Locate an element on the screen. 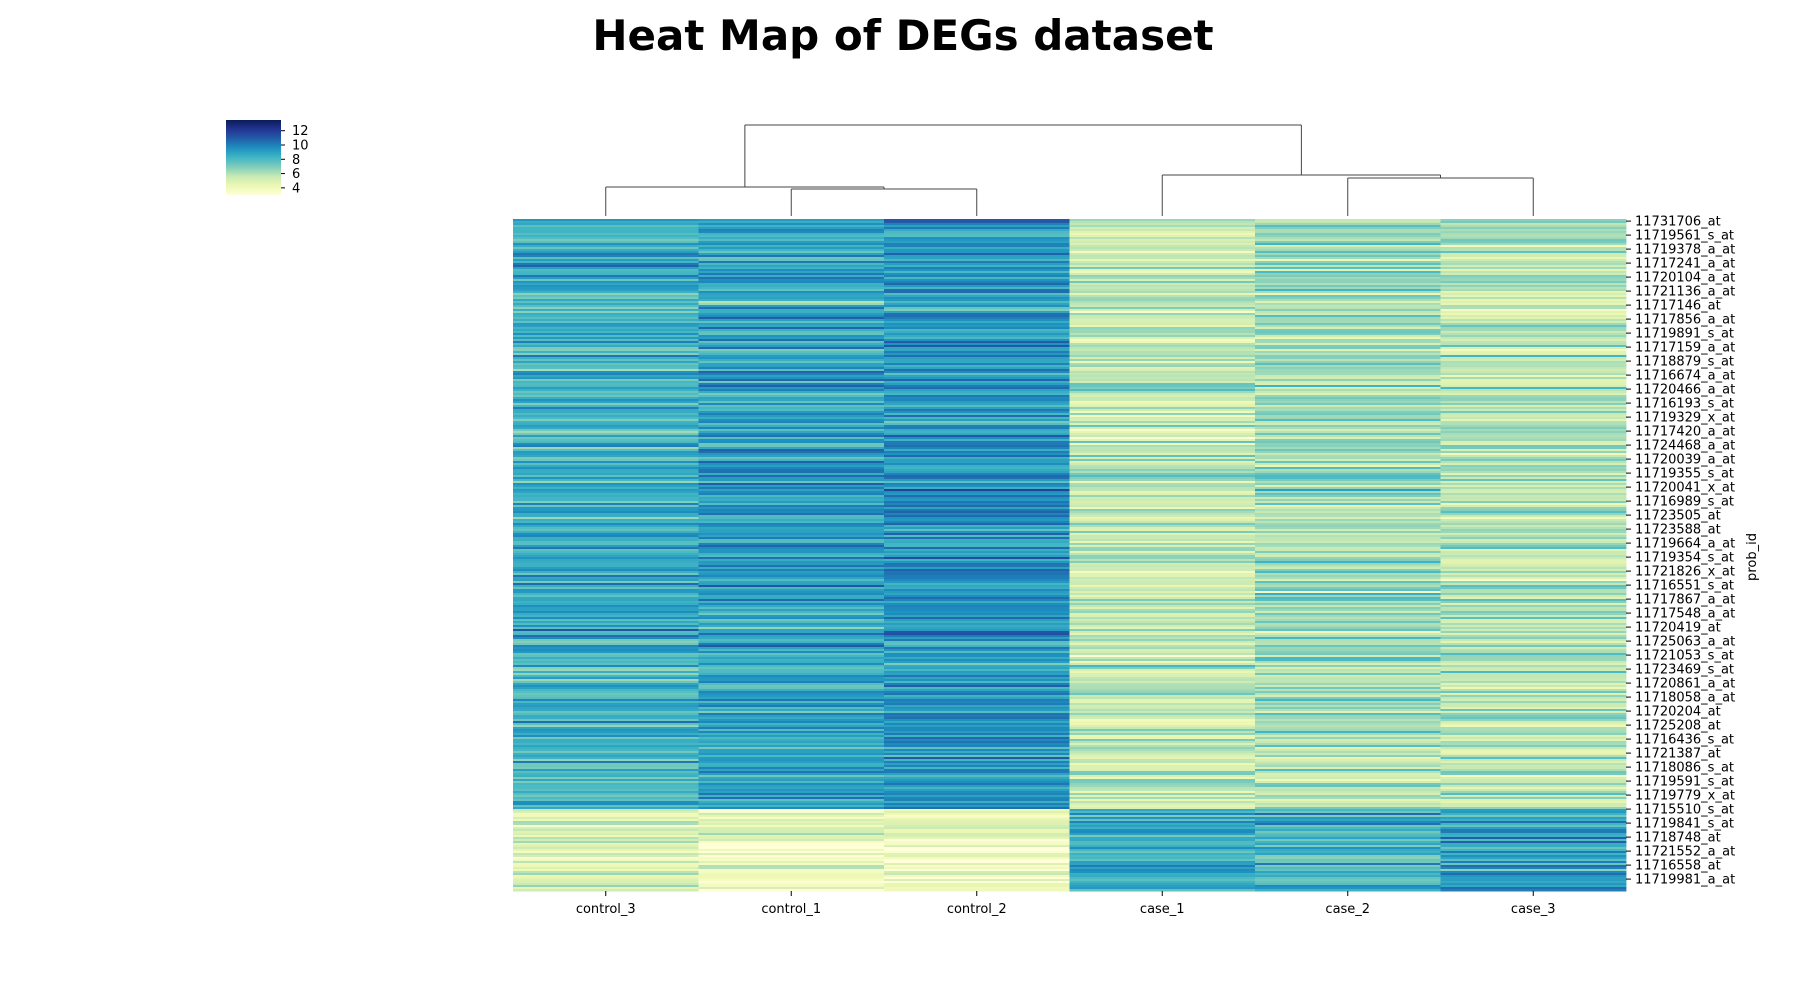 This screenshot has width=1800, height=1000. row-label: 11716436_s_at is located at coordinates (1684, 740).